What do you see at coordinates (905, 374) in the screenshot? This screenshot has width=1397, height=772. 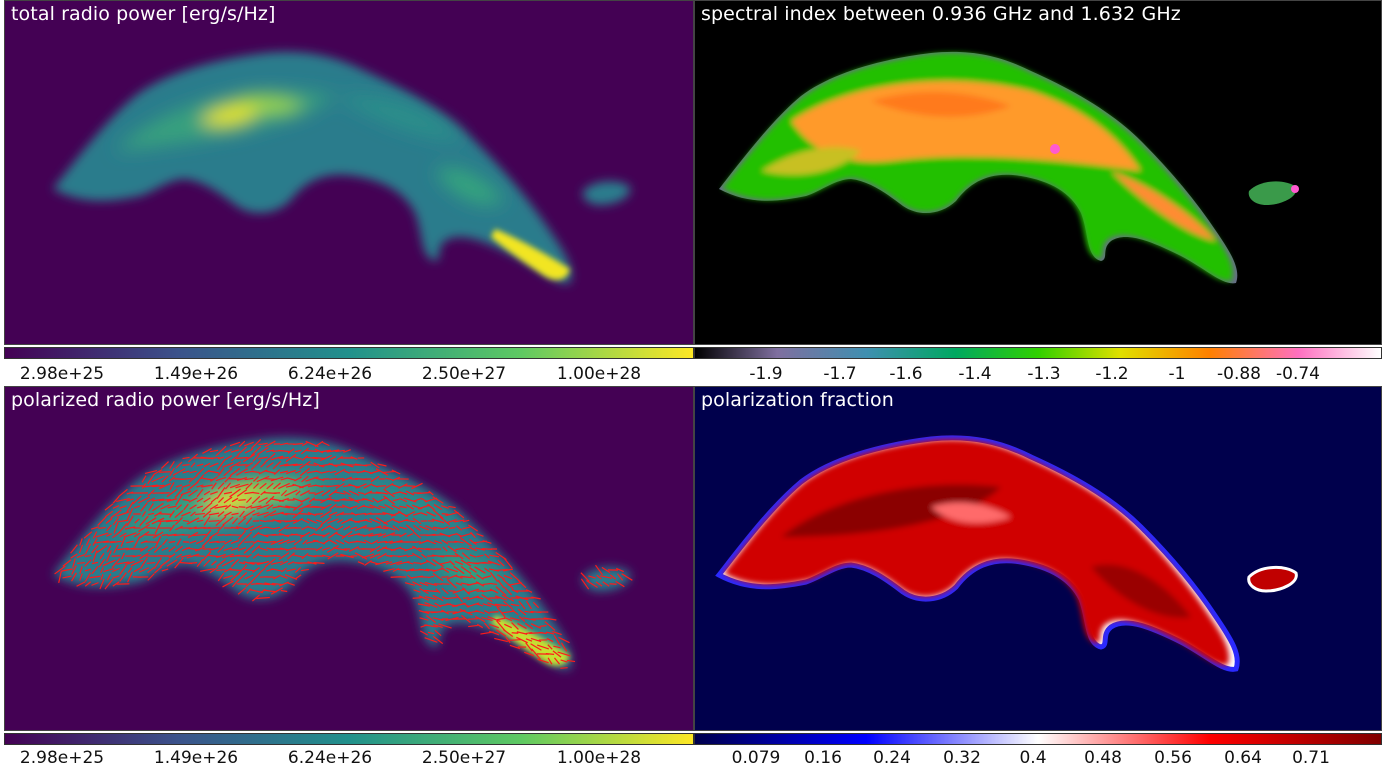 I see `colorbar-tick-label: -1.6` at bounding box center [905, 374].